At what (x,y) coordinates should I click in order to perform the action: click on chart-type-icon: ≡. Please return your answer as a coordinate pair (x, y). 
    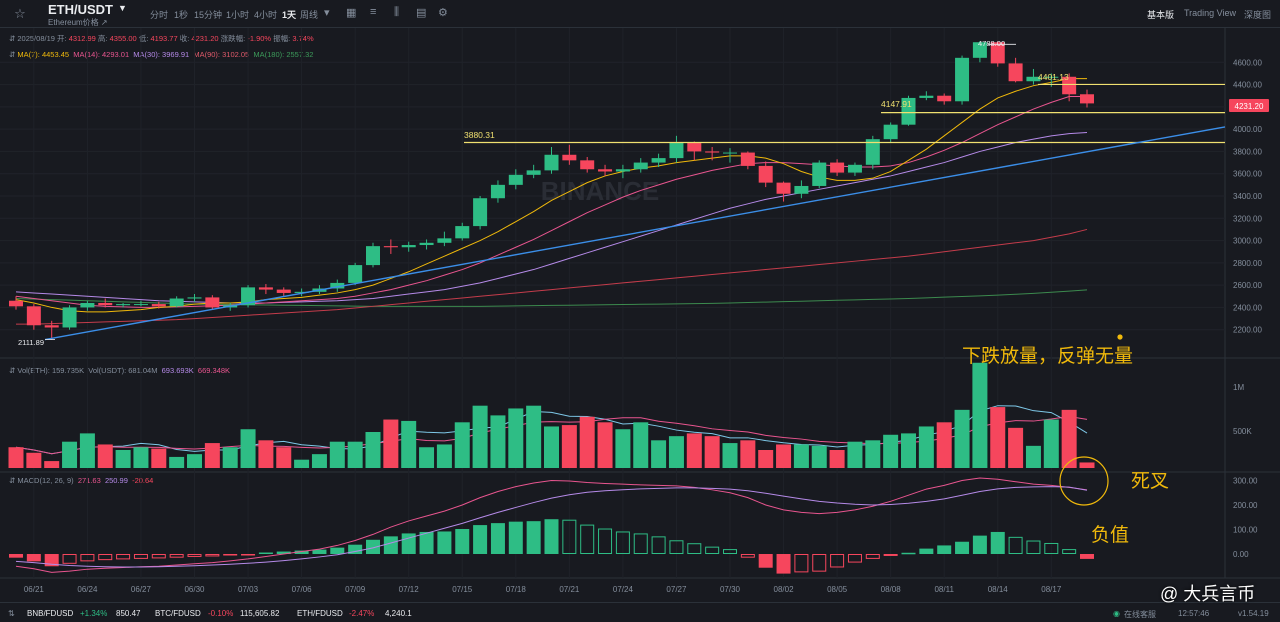
    Looking at the image, I should click on (373, 12).